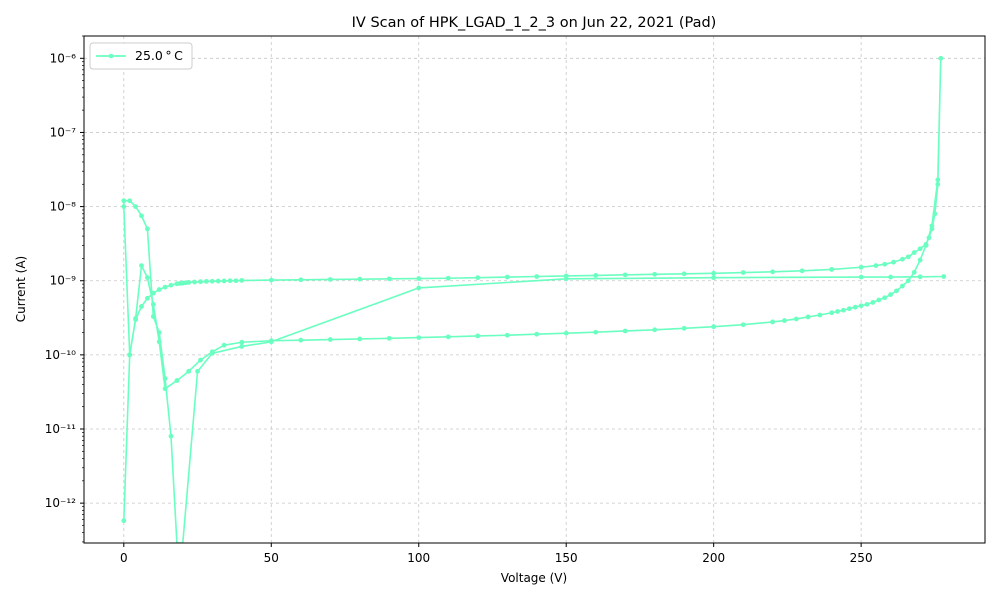  Describe the element at coordinates (271, 558) in the screenshot. I see `x-tick-label: 50` at that location.